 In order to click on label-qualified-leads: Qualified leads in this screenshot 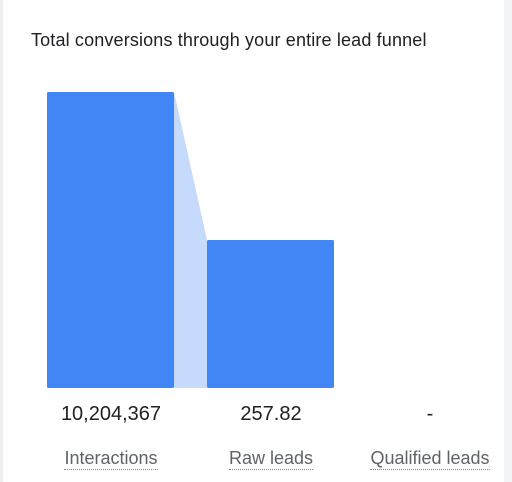, I will do `click(430, 459)`.